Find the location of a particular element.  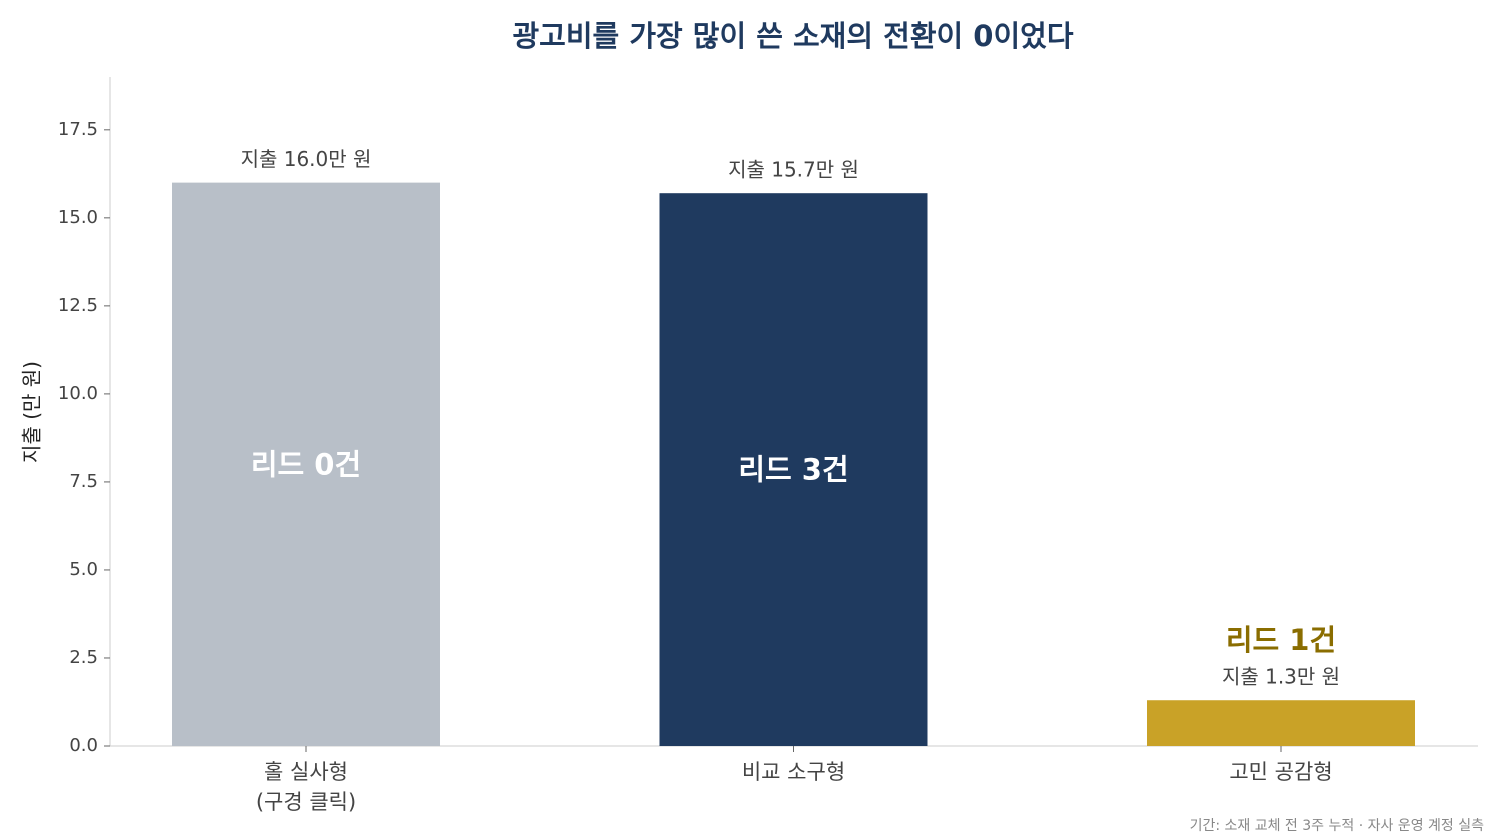

x-tick-label: 고민 공감형 is located at coordinates (1280, 772).